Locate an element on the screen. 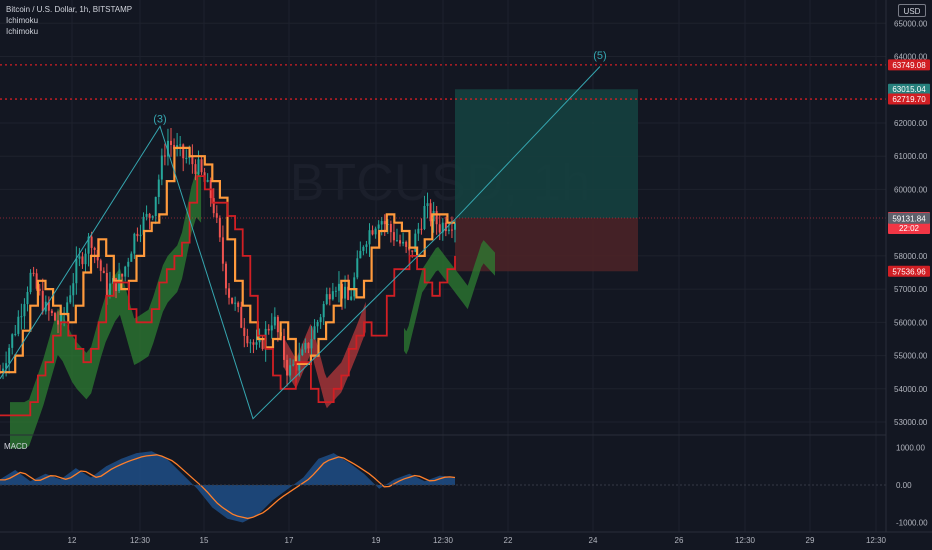 Image resolution: width=932 pixels, height=550 pixels. macd-axis: 1000.00 0.00 -1000.00 is located at coordinates (912, 486).